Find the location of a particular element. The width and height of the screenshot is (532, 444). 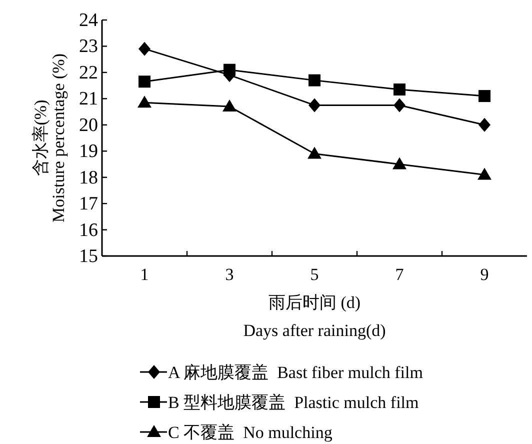

legend-label: B 型料地膜覆盖 Plastic mulch film is located at coordinates (293, 402).